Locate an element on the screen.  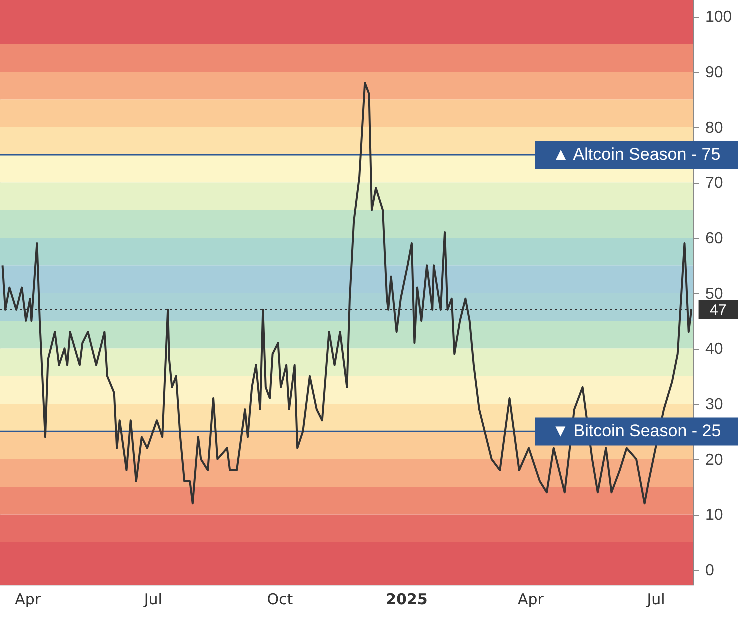
y-tick-label: 10 is located at coordinates (715, 515).